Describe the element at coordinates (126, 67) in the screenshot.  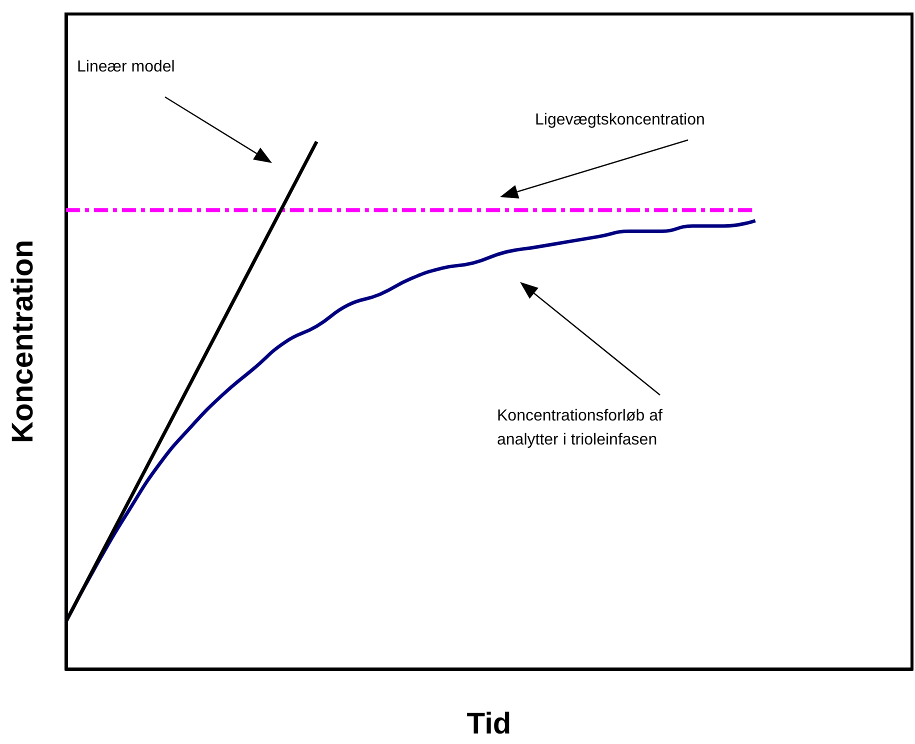
I see `text: Lineær model` at that location.